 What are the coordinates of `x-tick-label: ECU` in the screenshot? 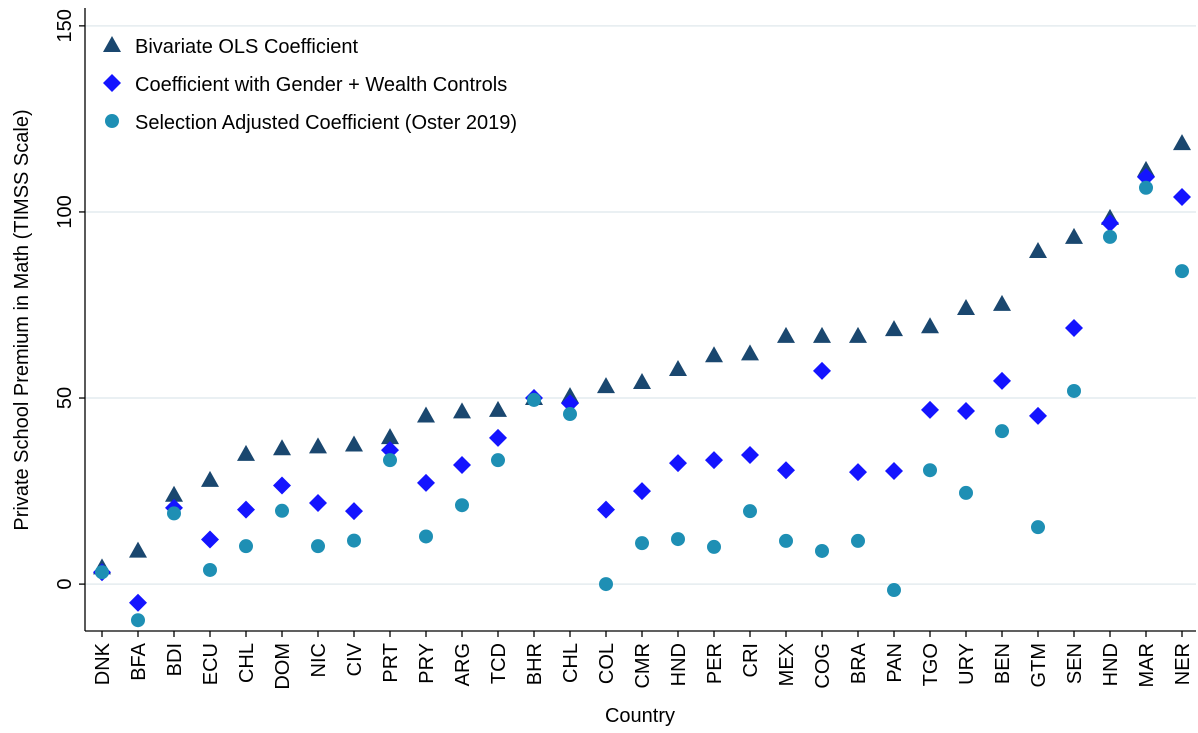 It's located at (211, 664).